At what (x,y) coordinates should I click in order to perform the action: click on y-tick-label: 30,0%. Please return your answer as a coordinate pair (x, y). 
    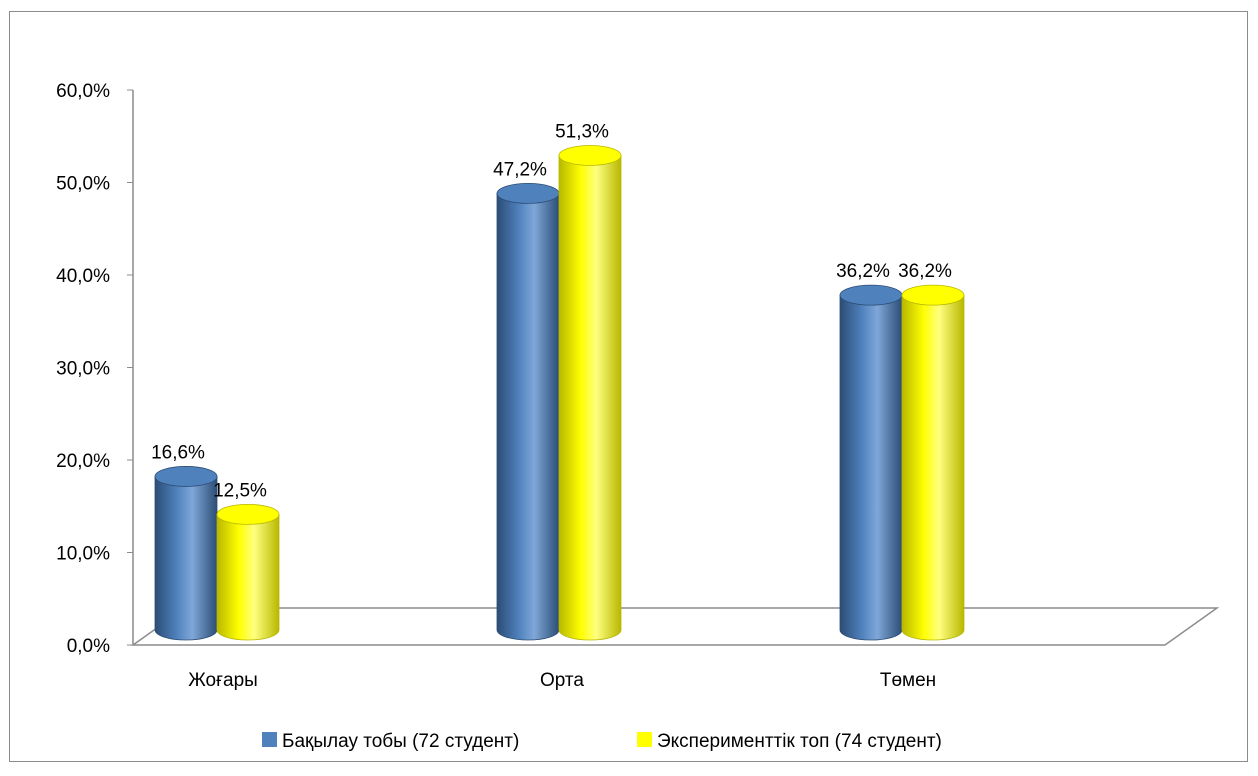
    Looking at the image, I should click on (83, 369).